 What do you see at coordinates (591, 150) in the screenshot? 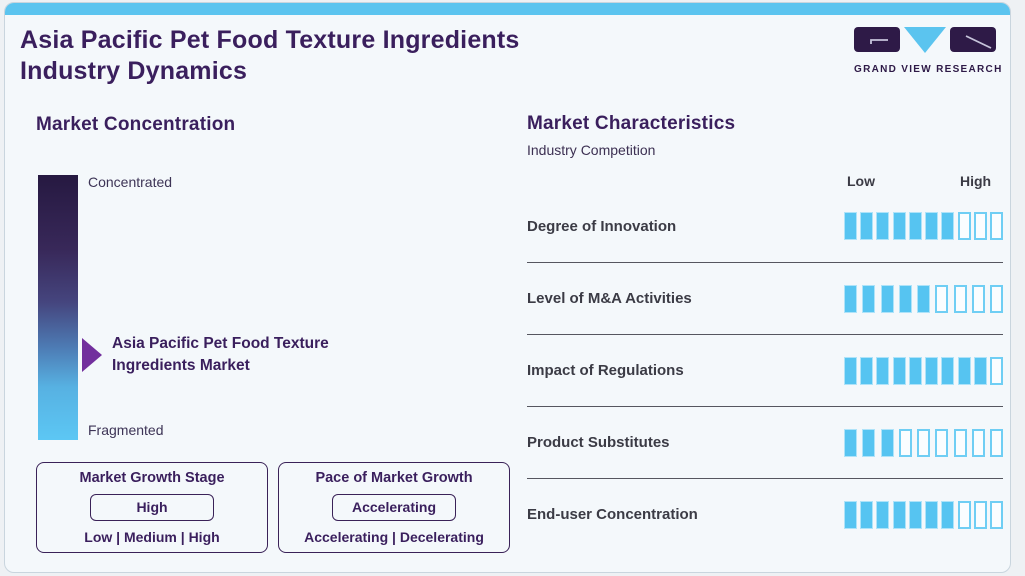
I see `industry-competition-subtitle: Industry Competition` at bounding box center [591, 150].